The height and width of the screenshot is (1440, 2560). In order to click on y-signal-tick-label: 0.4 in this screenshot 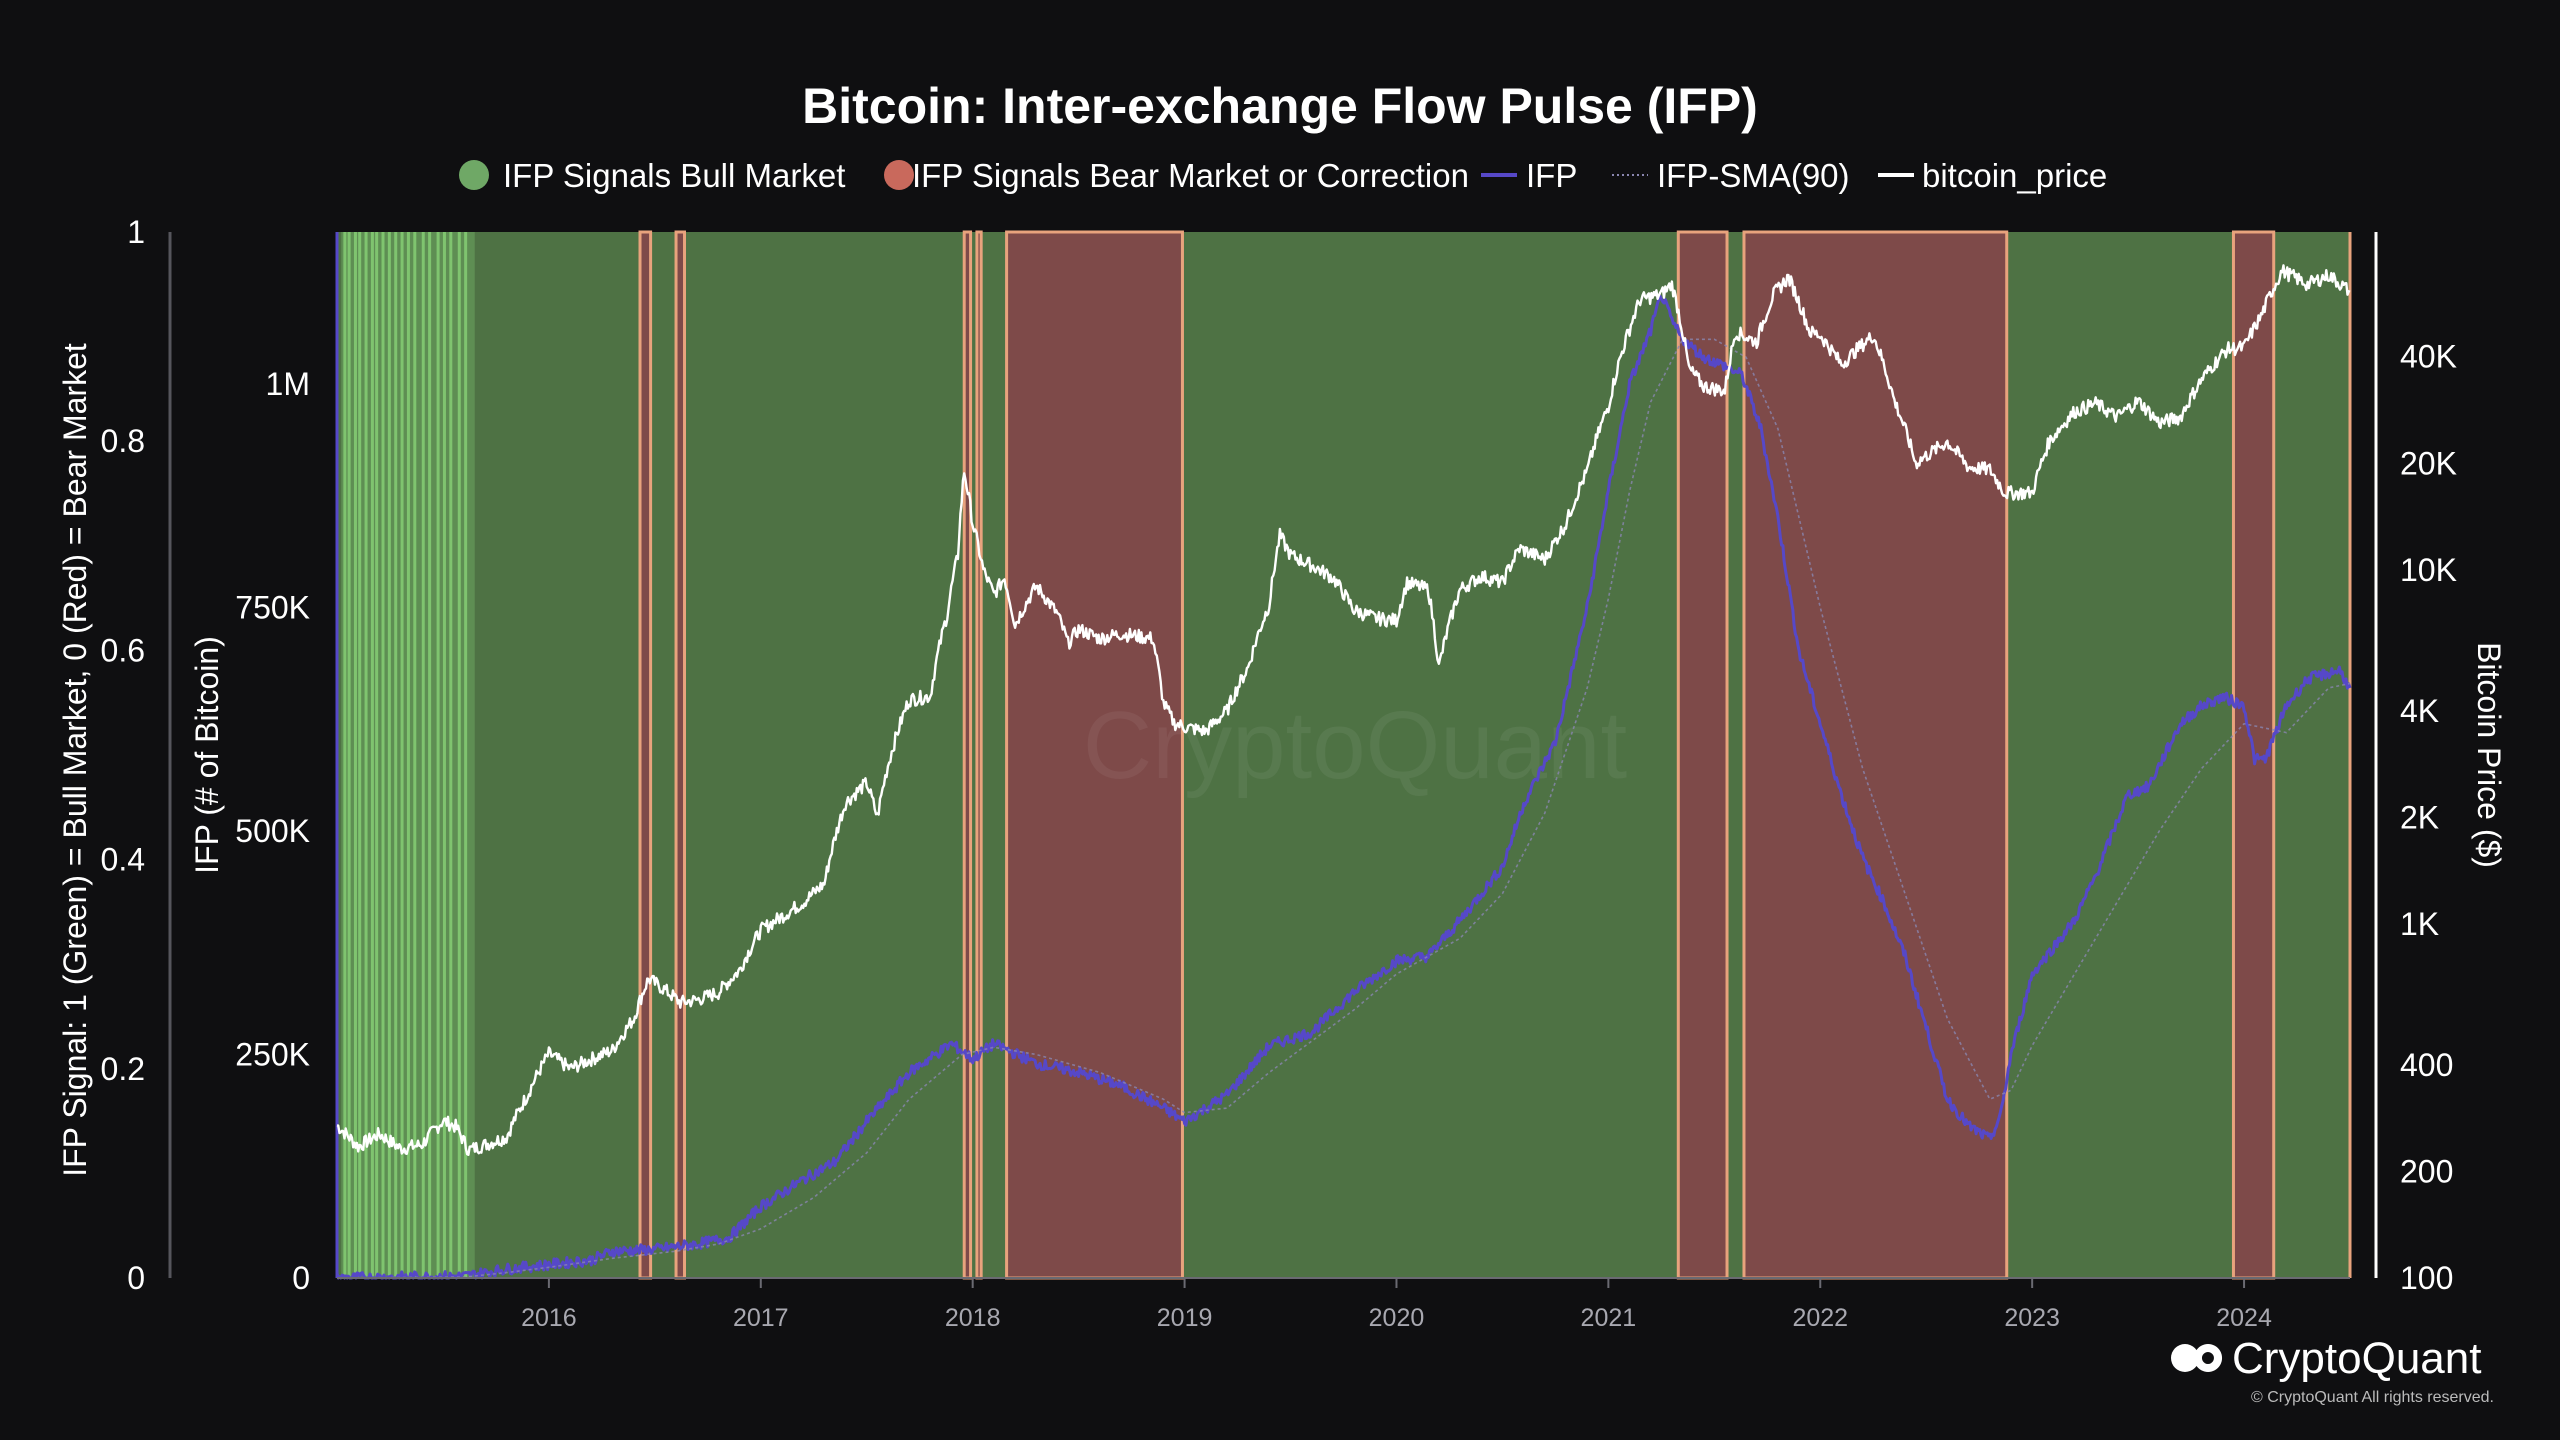, I will do `click(123, 860)`.